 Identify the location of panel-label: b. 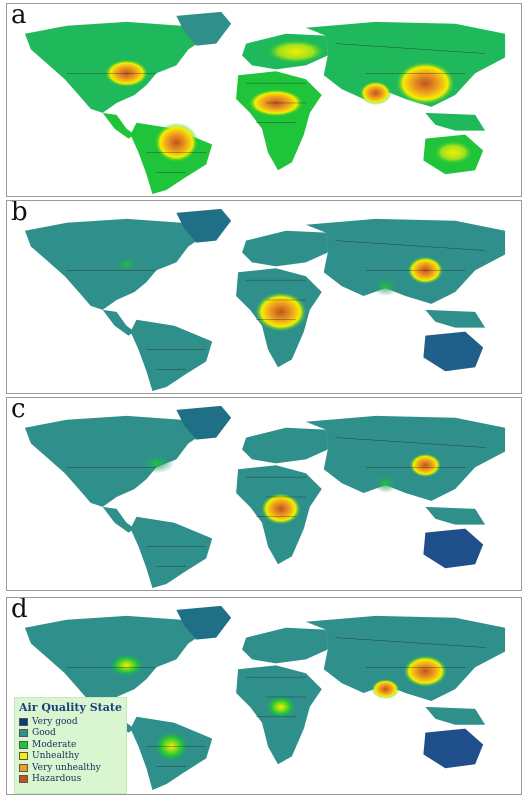
(19, 213).